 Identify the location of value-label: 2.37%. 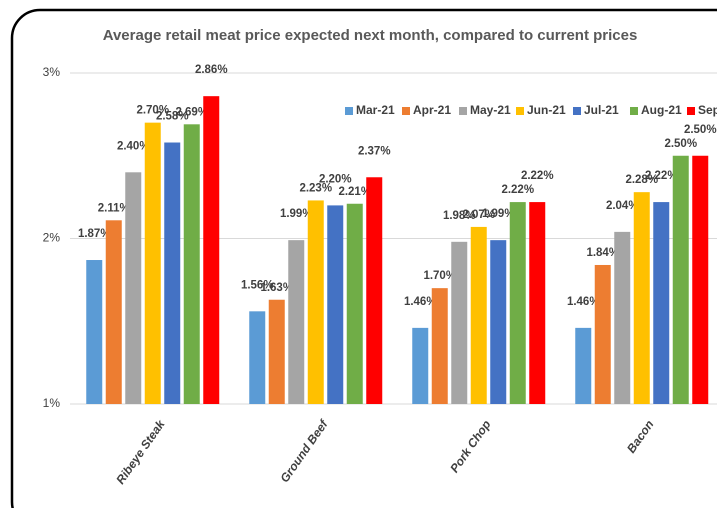
(374, 151).